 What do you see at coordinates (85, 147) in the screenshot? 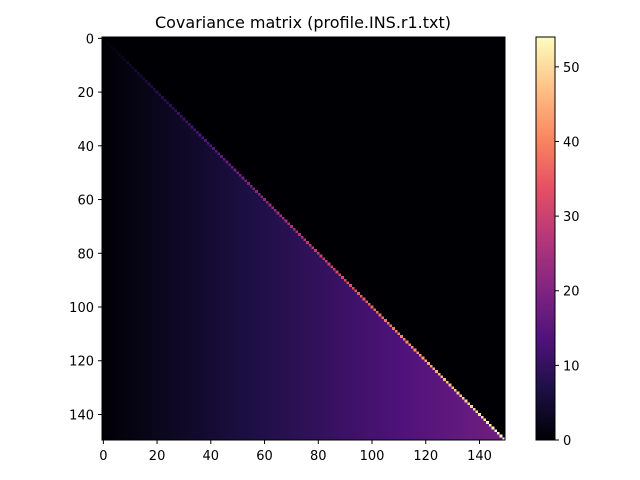
I see `y-tick-label: 40` at bounding box center [85, 147].